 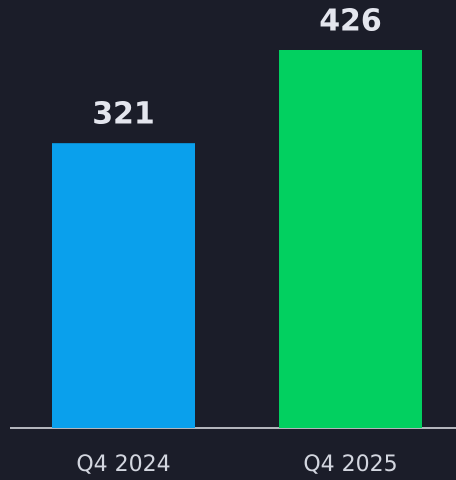 I want to click on x-tick-label: Q4 2024, so click(x=123, y=464).